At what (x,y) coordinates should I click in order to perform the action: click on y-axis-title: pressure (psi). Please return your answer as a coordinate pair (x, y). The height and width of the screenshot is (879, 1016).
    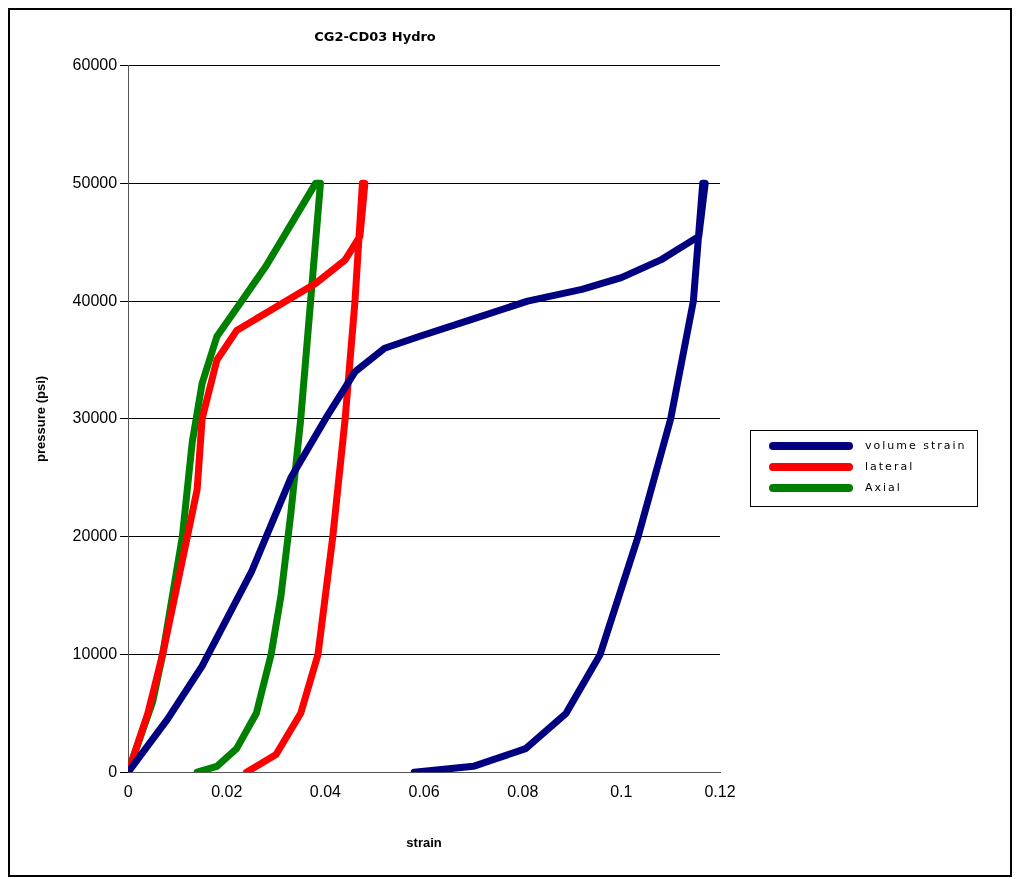
    Looking at the image, I should click on (41, 418).